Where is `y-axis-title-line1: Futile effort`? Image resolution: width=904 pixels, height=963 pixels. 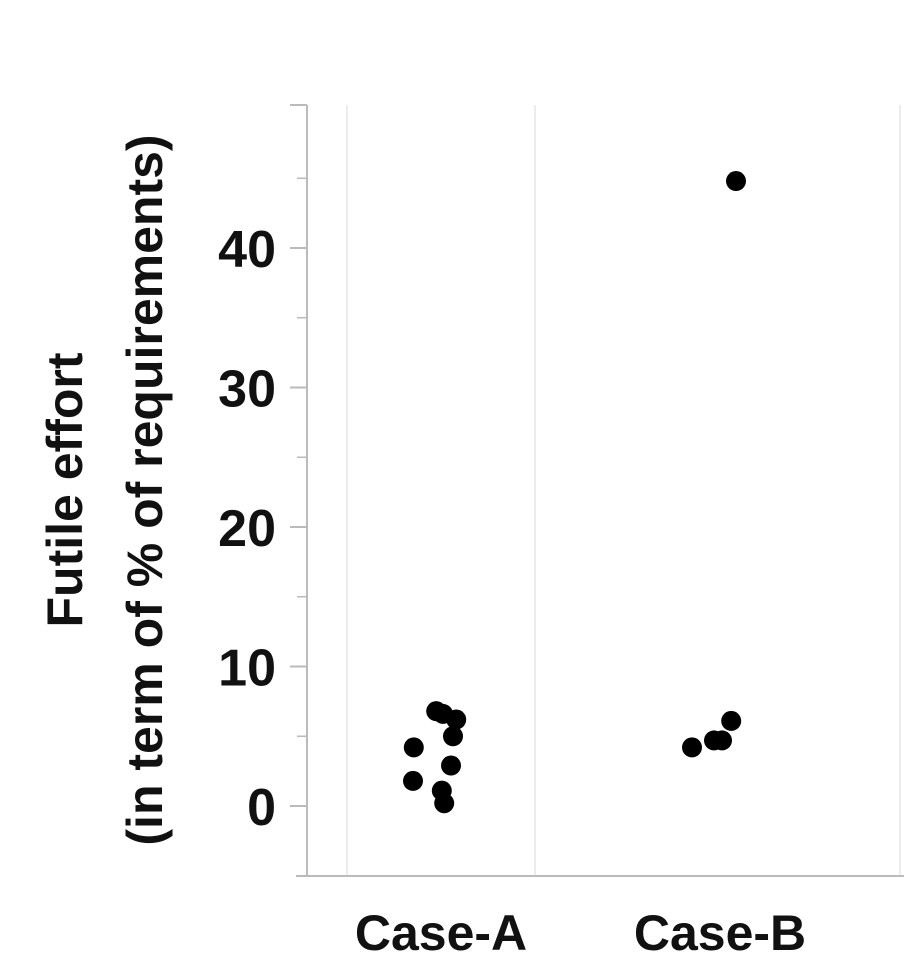
y-axis-title-line1: Futile effort is located at coordinates (65, 489).